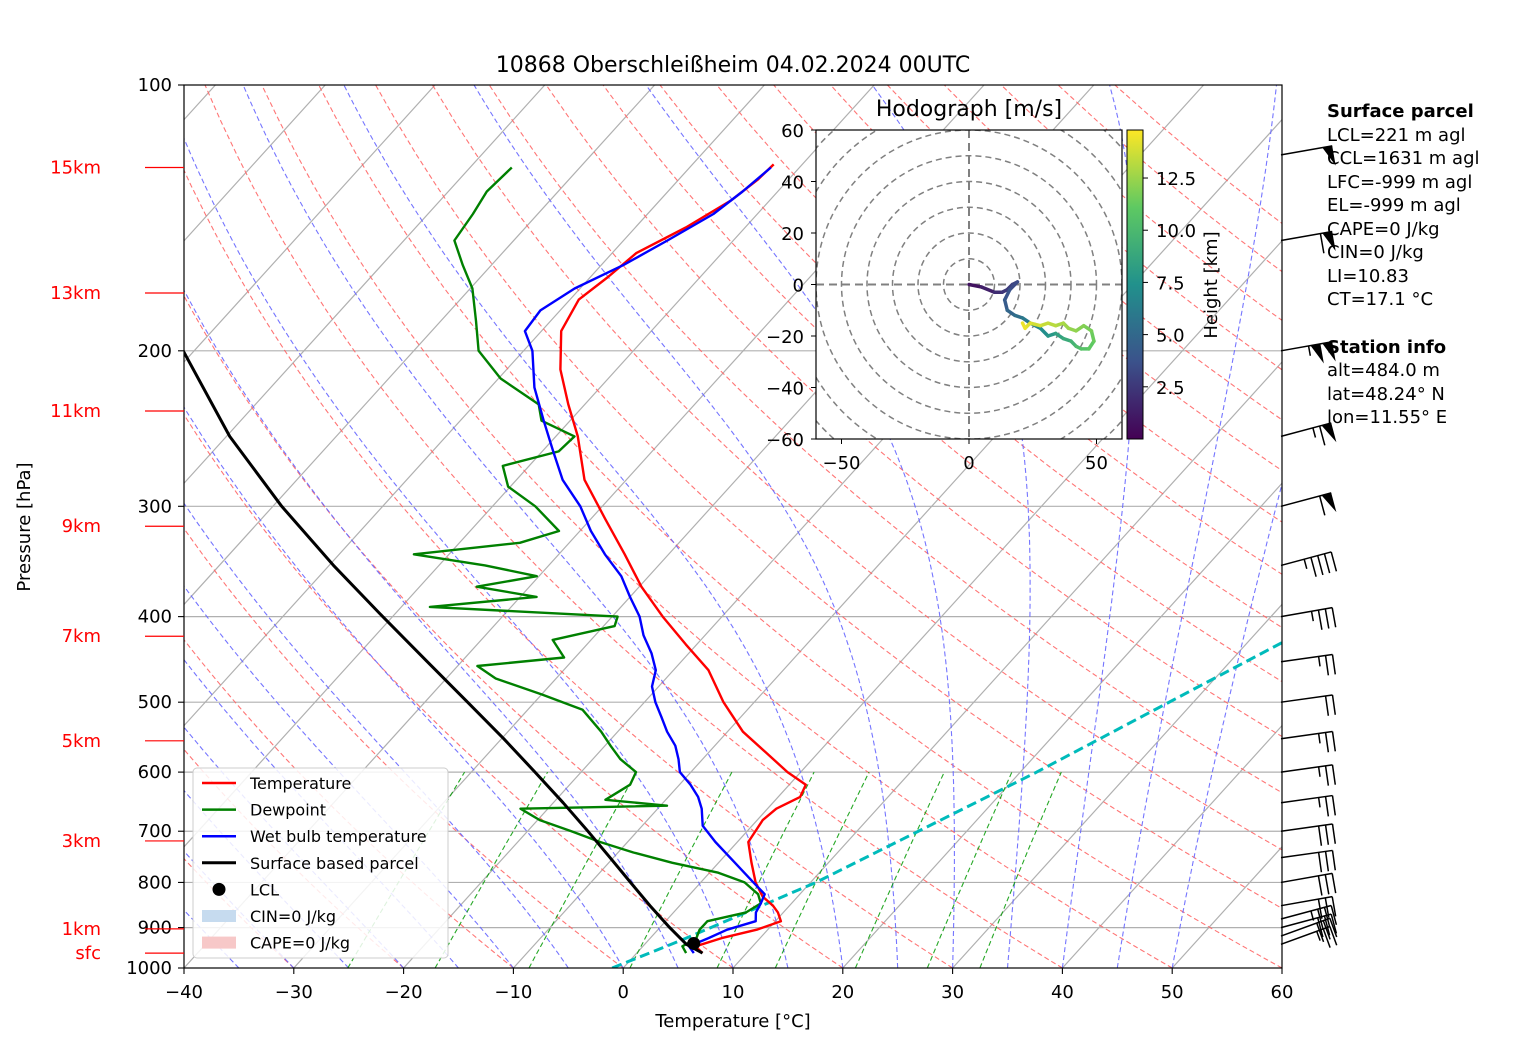 The height and width of the screenshot is (1054, 1517). What do you see at coordinates (1329, 155) in the screenshot?
I see `barb-flag` at bounding box center [1329, 155].